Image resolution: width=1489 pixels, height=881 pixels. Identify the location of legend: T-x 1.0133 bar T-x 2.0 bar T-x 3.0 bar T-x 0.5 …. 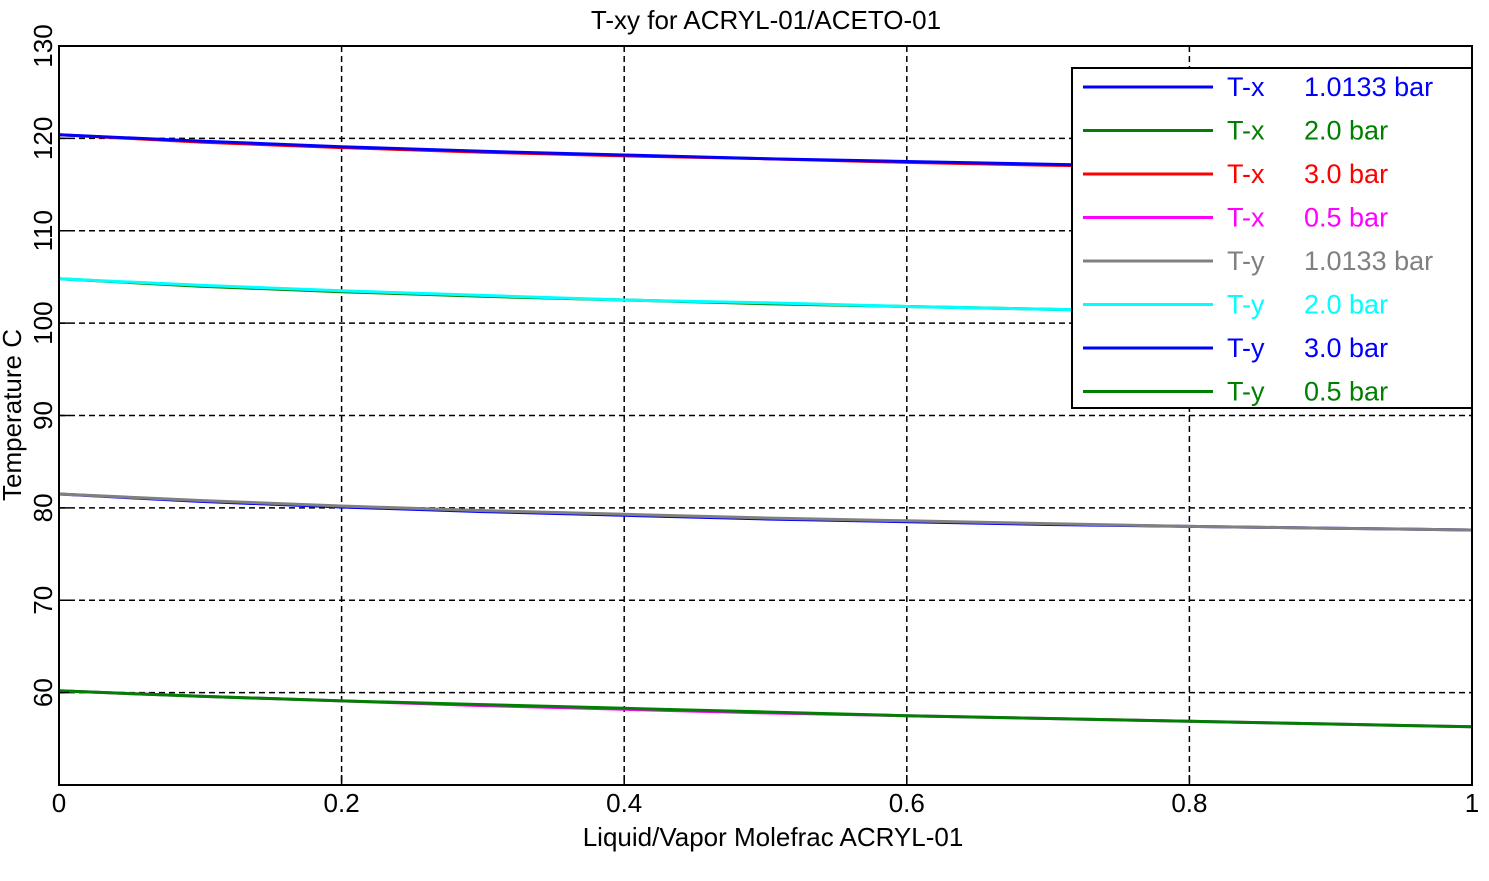
(1272, 238).